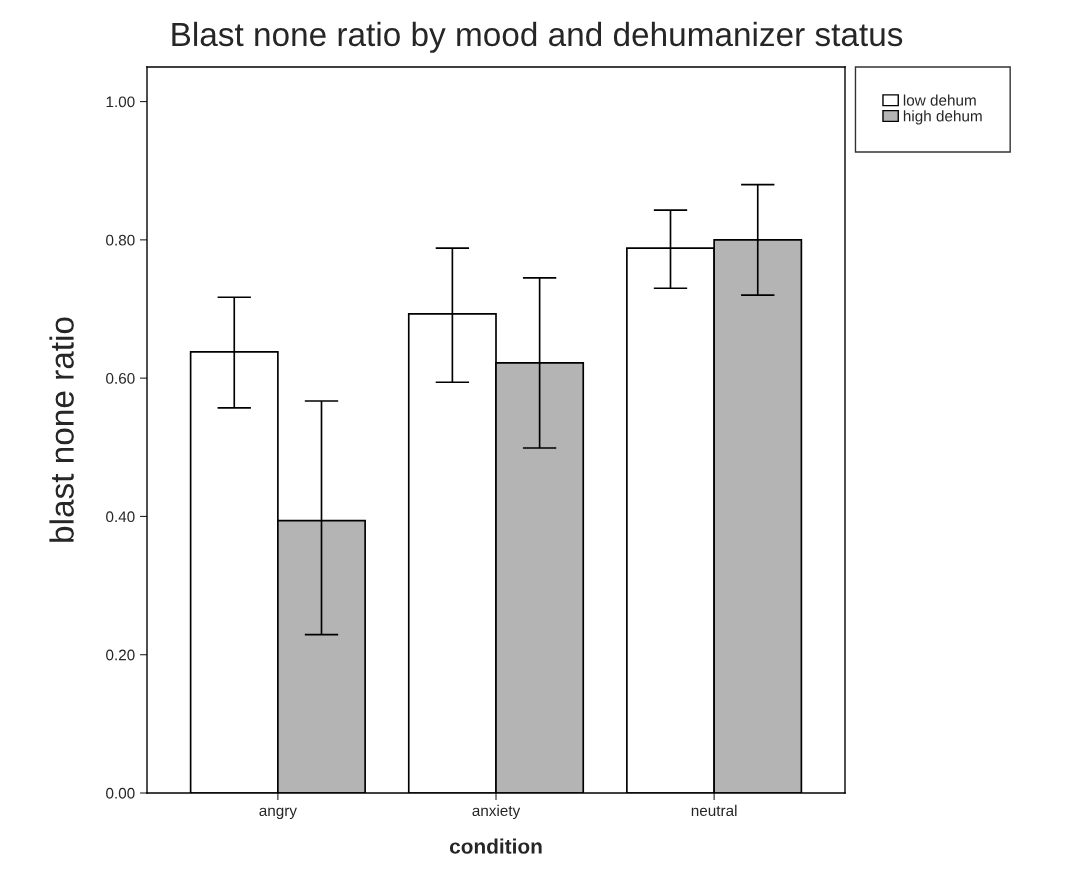 Image resolution: width=1073 pixels, height=871 pixels. What do you see at coordinates (120, 102) in the screenshot?
I see `y-tick-label: 1.00` at bounding box center [120, 102].